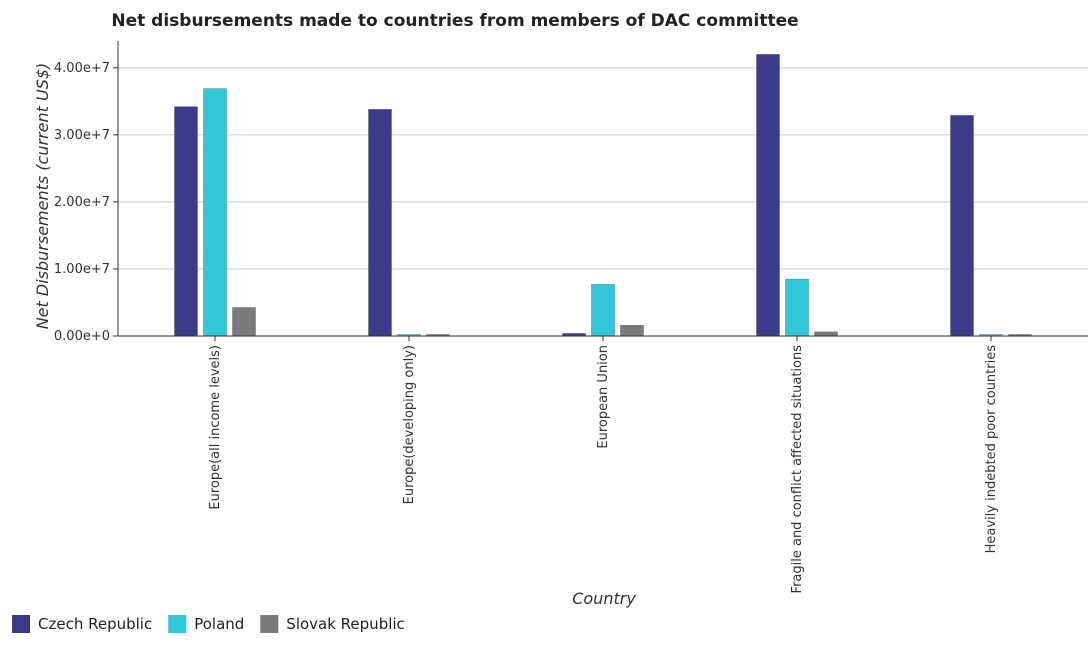 This screenshot has width=1091, height=654. What do you see at coordinates (82, 269) in the screenshot?
I see `y-tick-label: 1.00e+7` at bounding box center [82, 269].